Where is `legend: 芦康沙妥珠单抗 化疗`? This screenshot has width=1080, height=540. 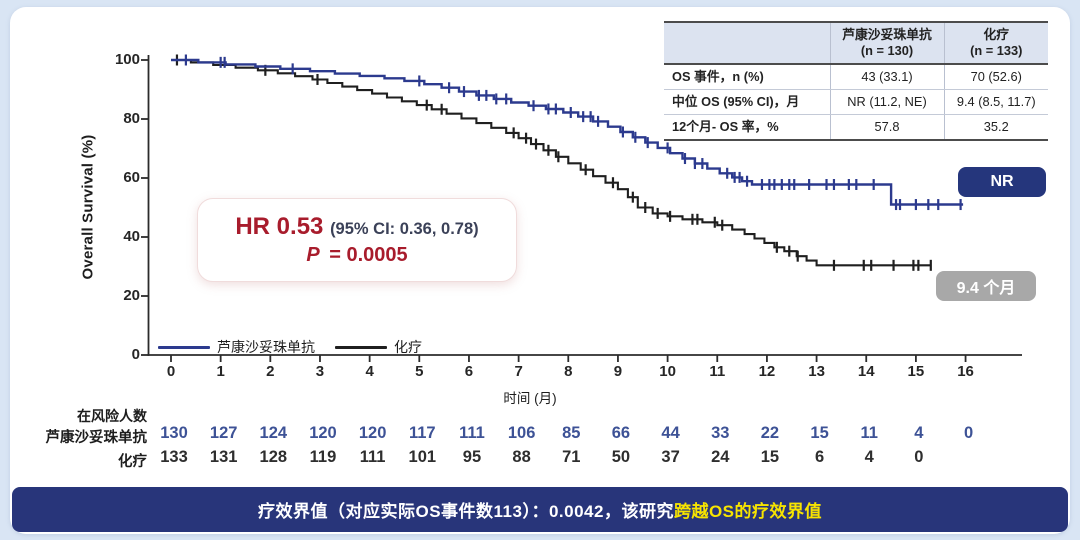
legend: 芦康沙妥珠单抗 化疗 is located at coordinates (300, 347).